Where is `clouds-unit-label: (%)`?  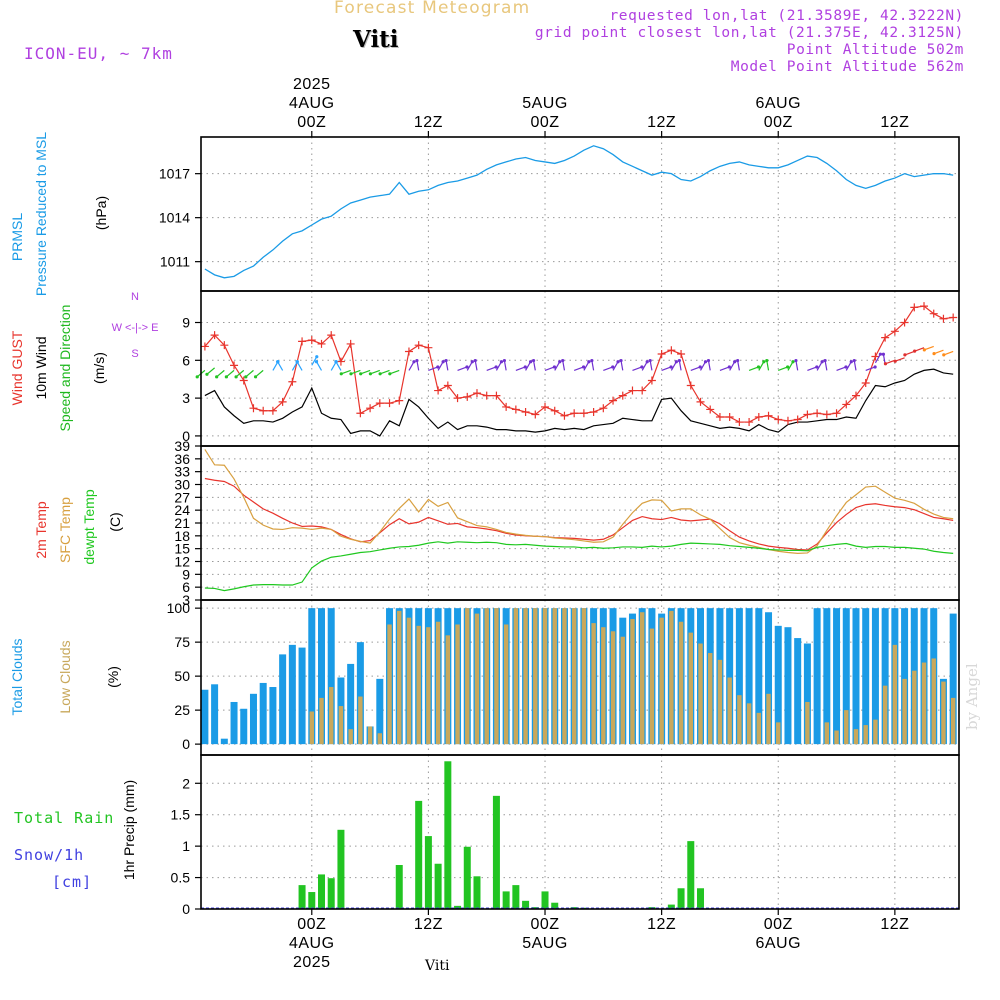 clouds-unit-label: (%) is located at coordinates (113, 677).